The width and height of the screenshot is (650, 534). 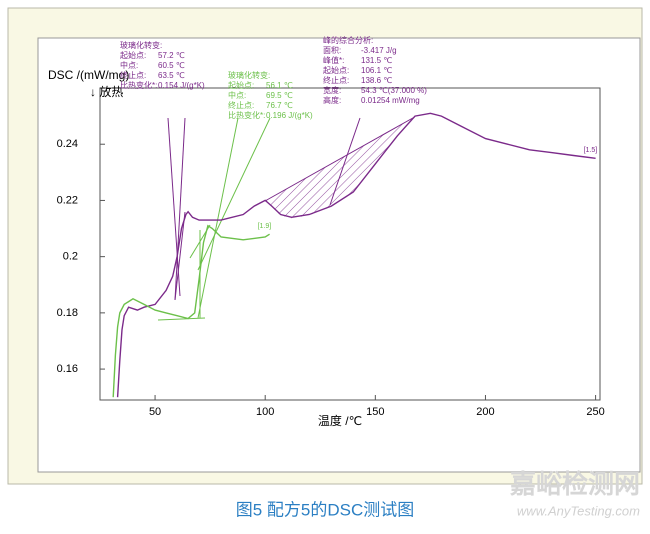 I want to click on annotation-value: -3.417 J/g, so click(x=379, y=50).